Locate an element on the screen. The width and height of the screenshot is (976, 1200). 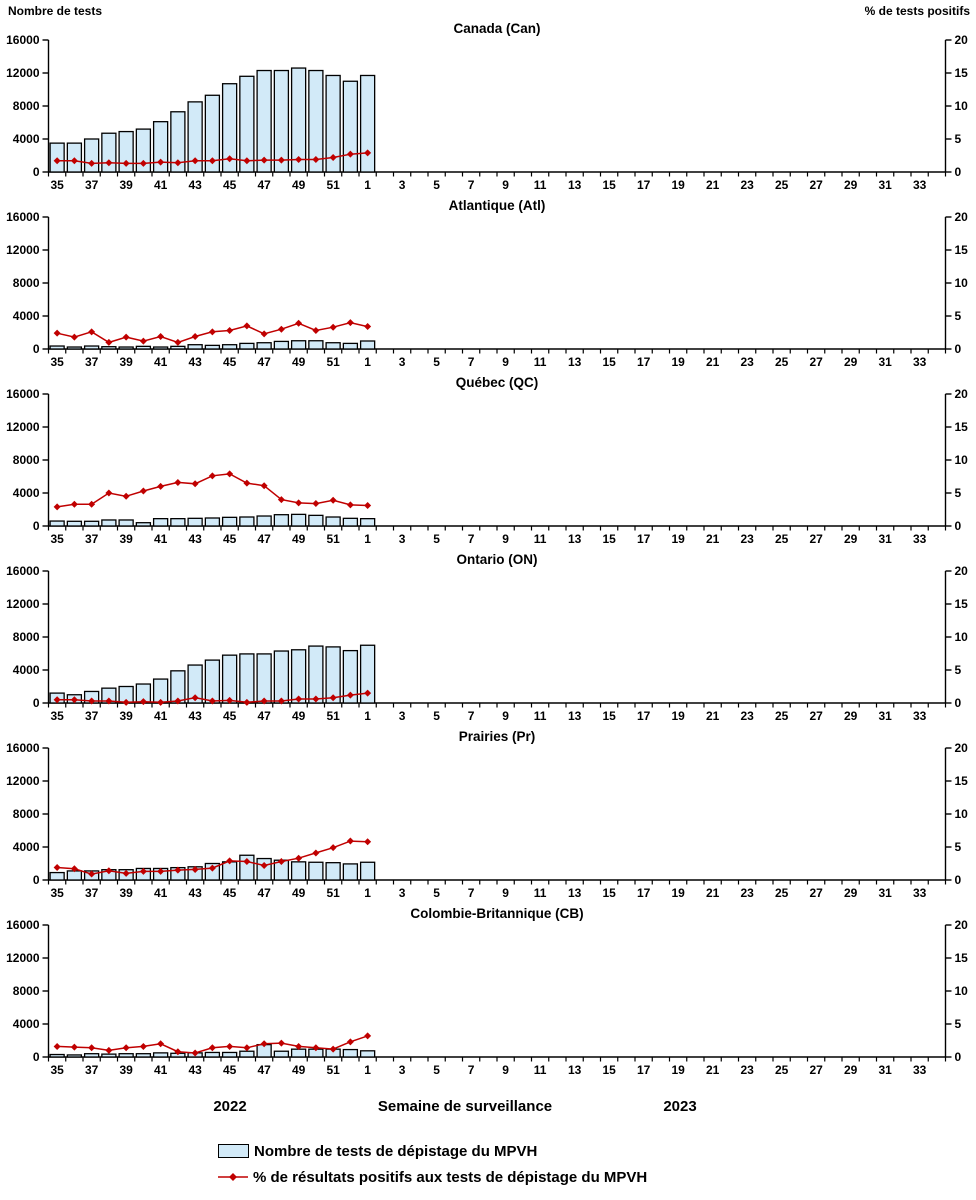
right-tick-label: 10 is located at coordinates (962, 991).